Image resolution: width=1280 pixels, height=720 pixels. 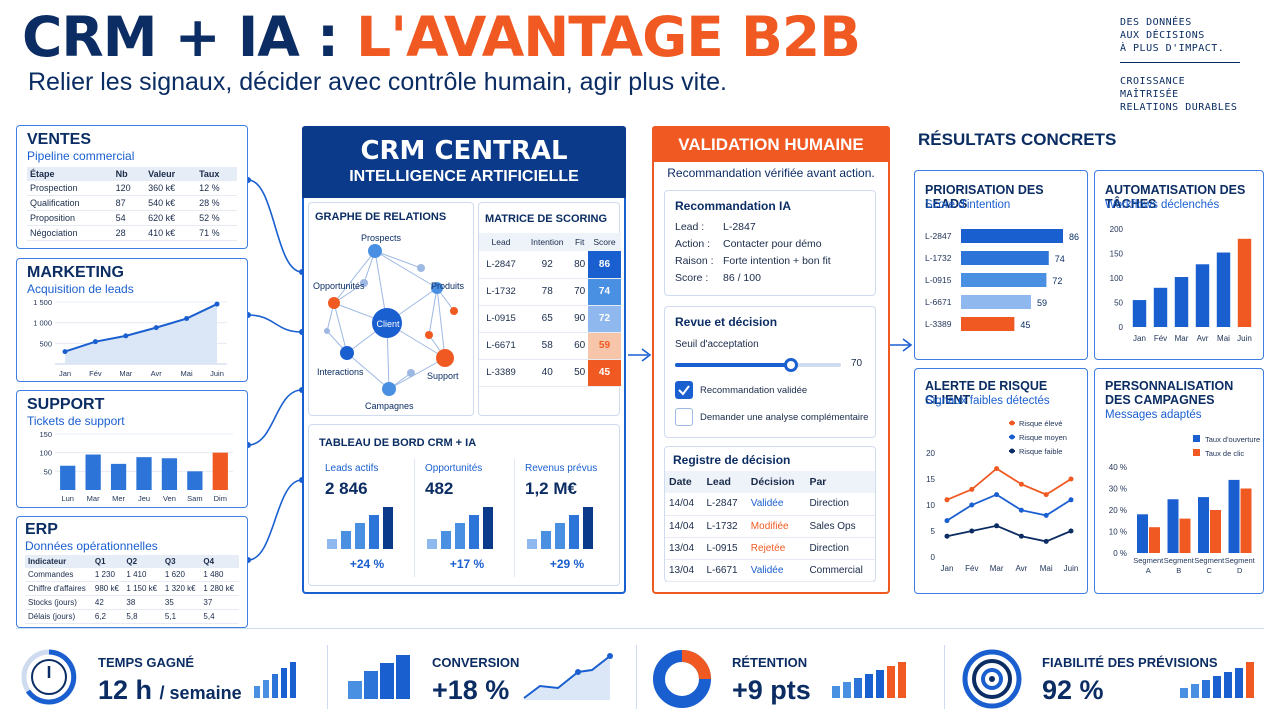 What do you see at coordinates (1179, 107) in the screenshot?
I see `tagline-line: RELATIONS DURABLES` at bounding box center [1179, 107].